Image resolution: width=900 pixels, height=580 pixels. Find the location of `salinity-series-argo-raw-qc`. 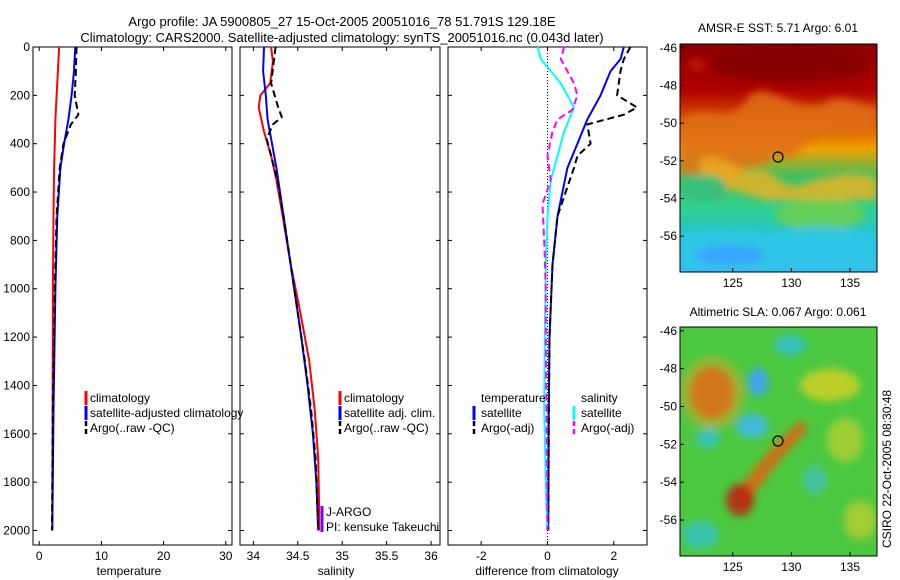

salinity-series-argo-raw-qc is located at coordinates (292, 288).